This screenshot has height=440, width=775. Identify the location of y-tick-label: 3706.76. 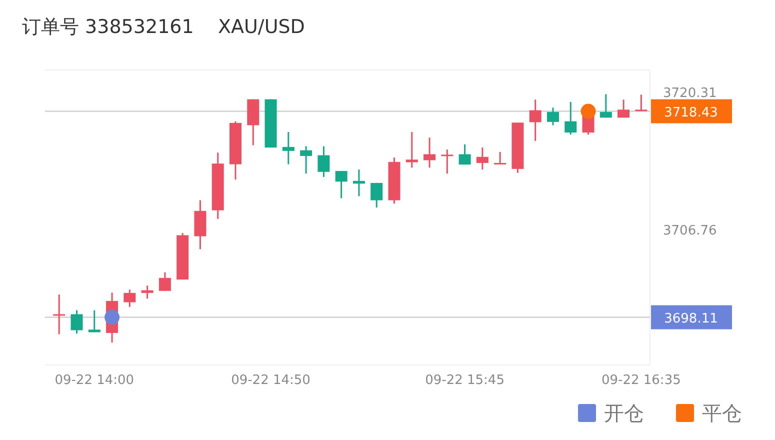
(690, 231).